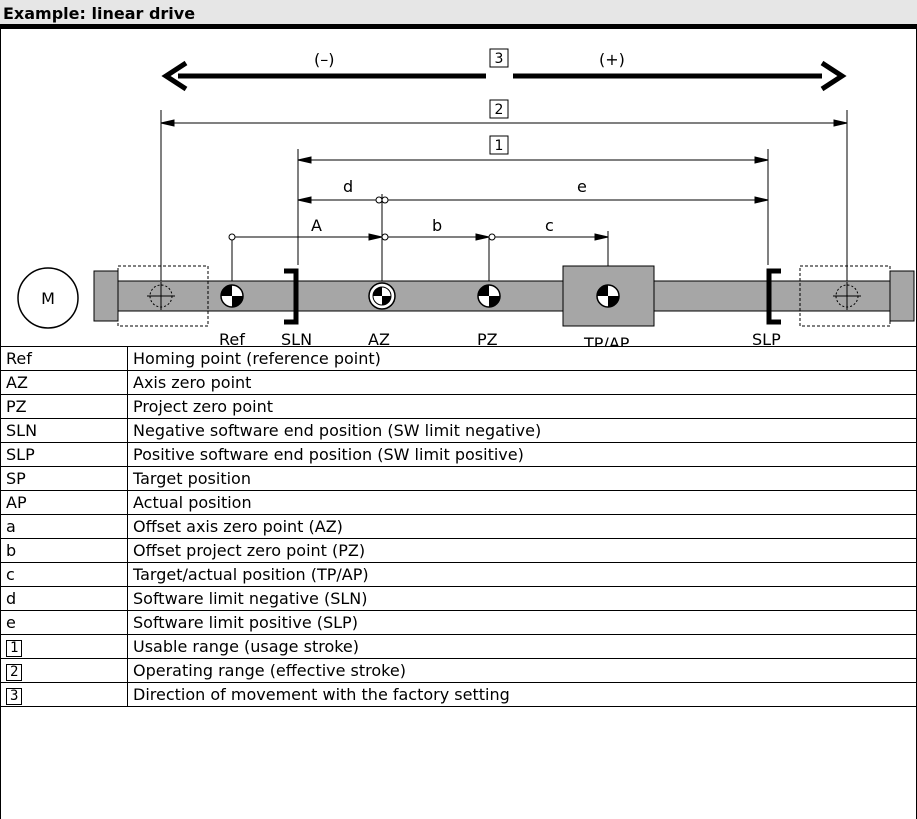 Image resolution: width=917 pixels, height=819 pixels. What do you see at coordinates (64, 622) in the screenshot?
I see `legend-key: e` at bounding box center [64, 622].